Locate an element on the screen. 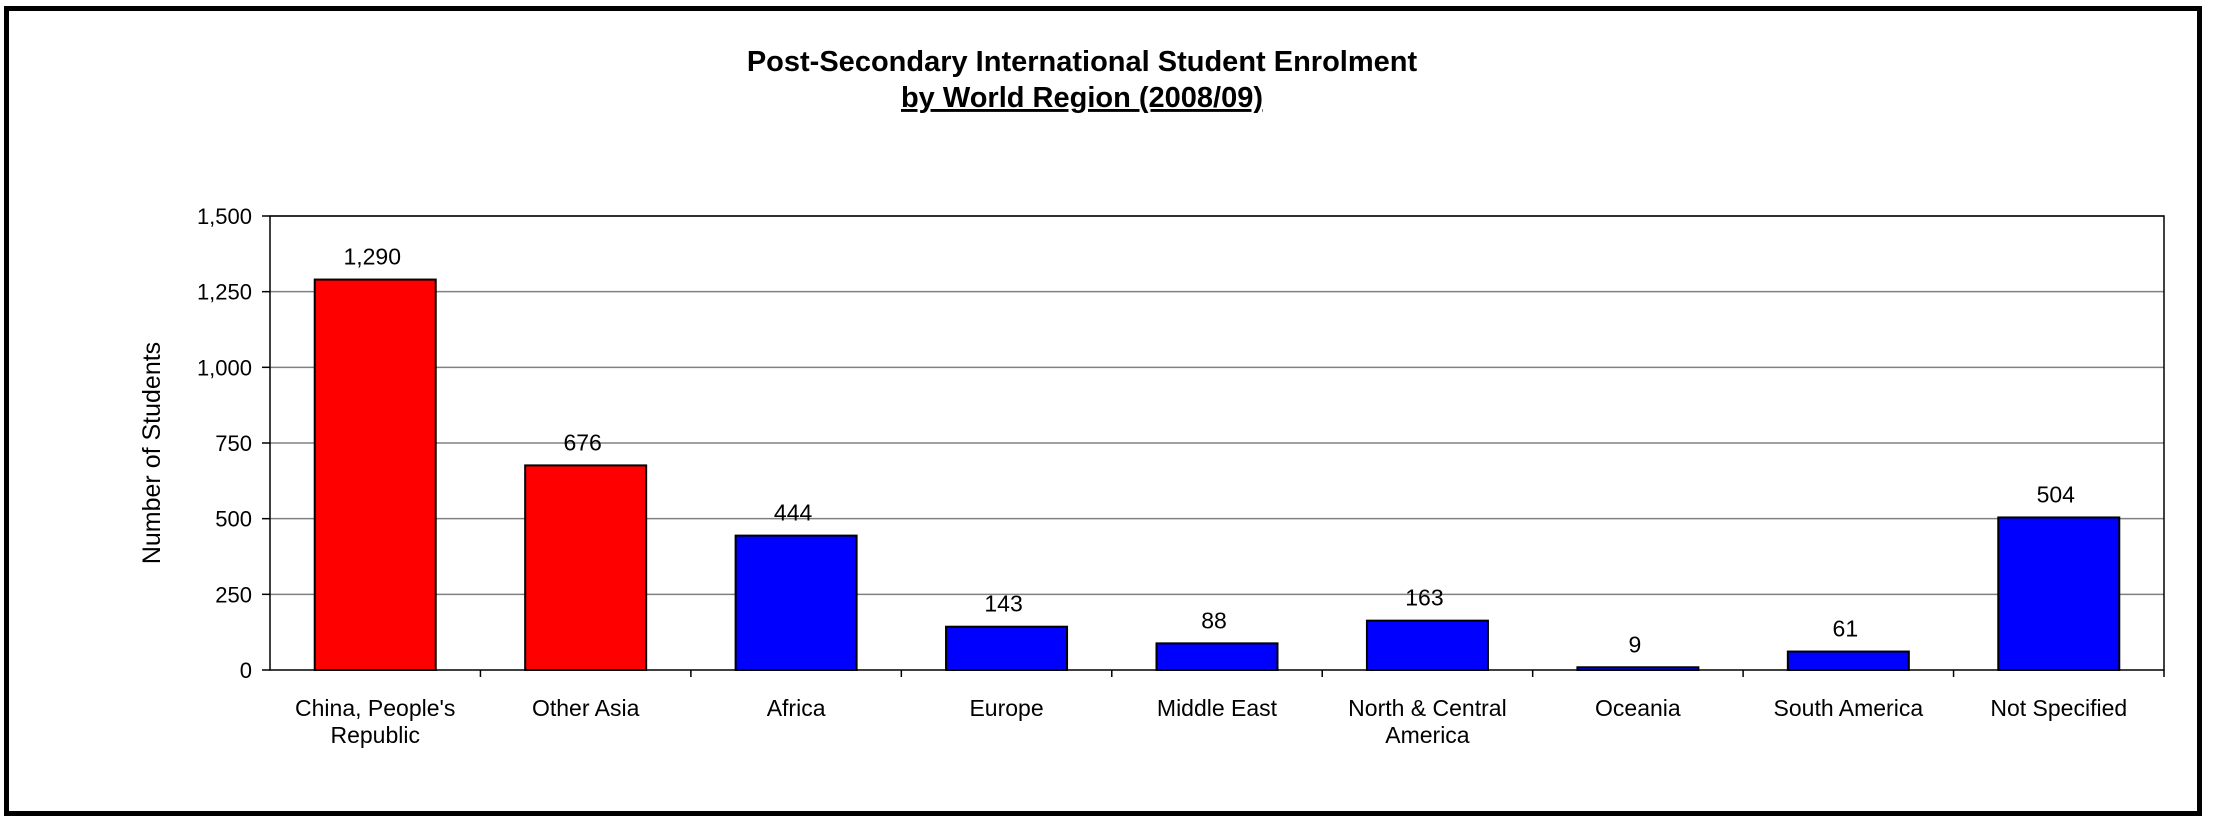  data-label: 163 is located at coordinates (1424, 598).